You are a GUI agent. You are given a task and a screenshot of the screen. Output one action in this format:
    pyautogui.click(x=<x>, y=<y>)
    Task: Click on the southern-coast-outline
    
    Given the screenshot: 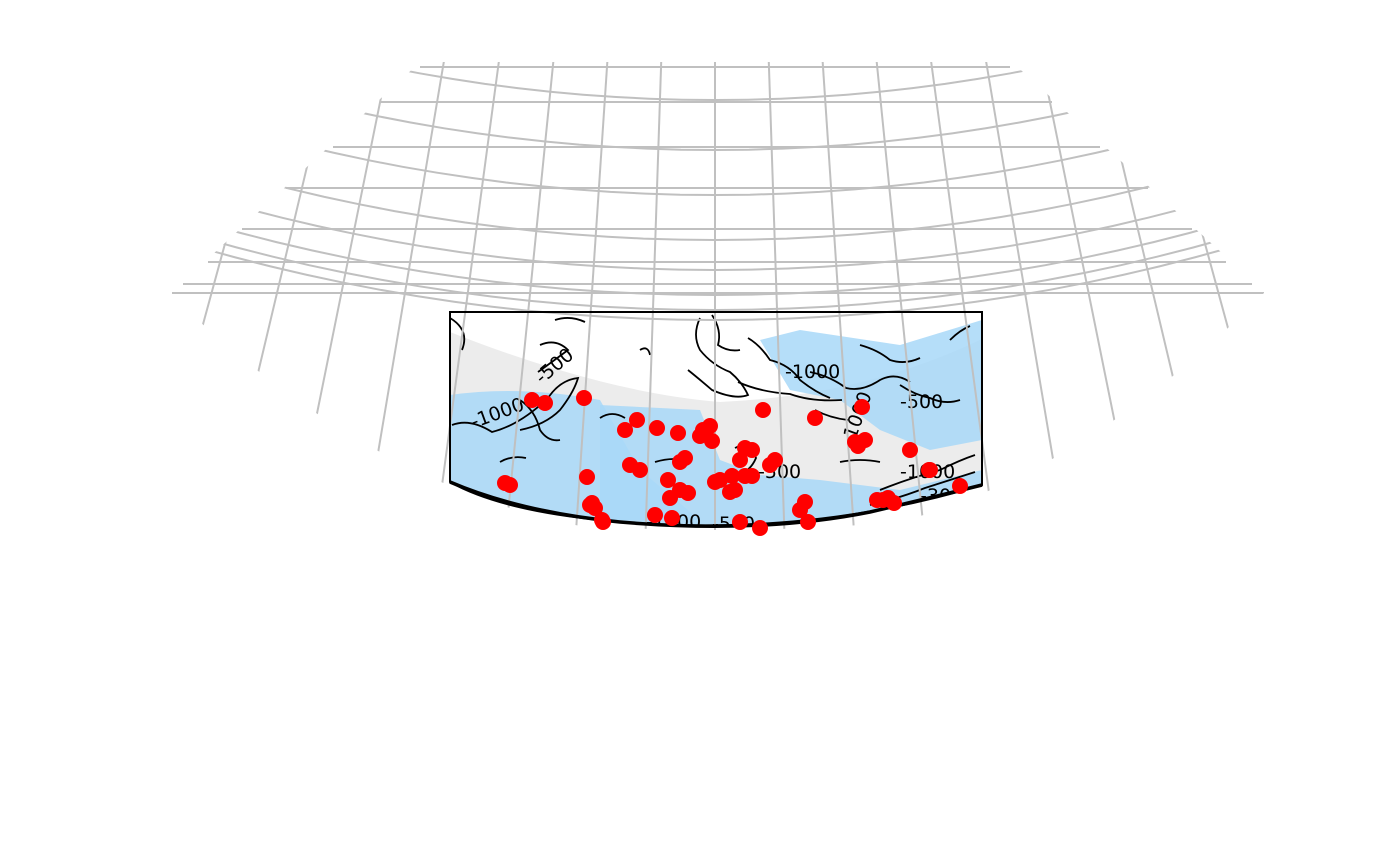 What is the action you would take?
    pyautogui.click(x=716, y=504)
    